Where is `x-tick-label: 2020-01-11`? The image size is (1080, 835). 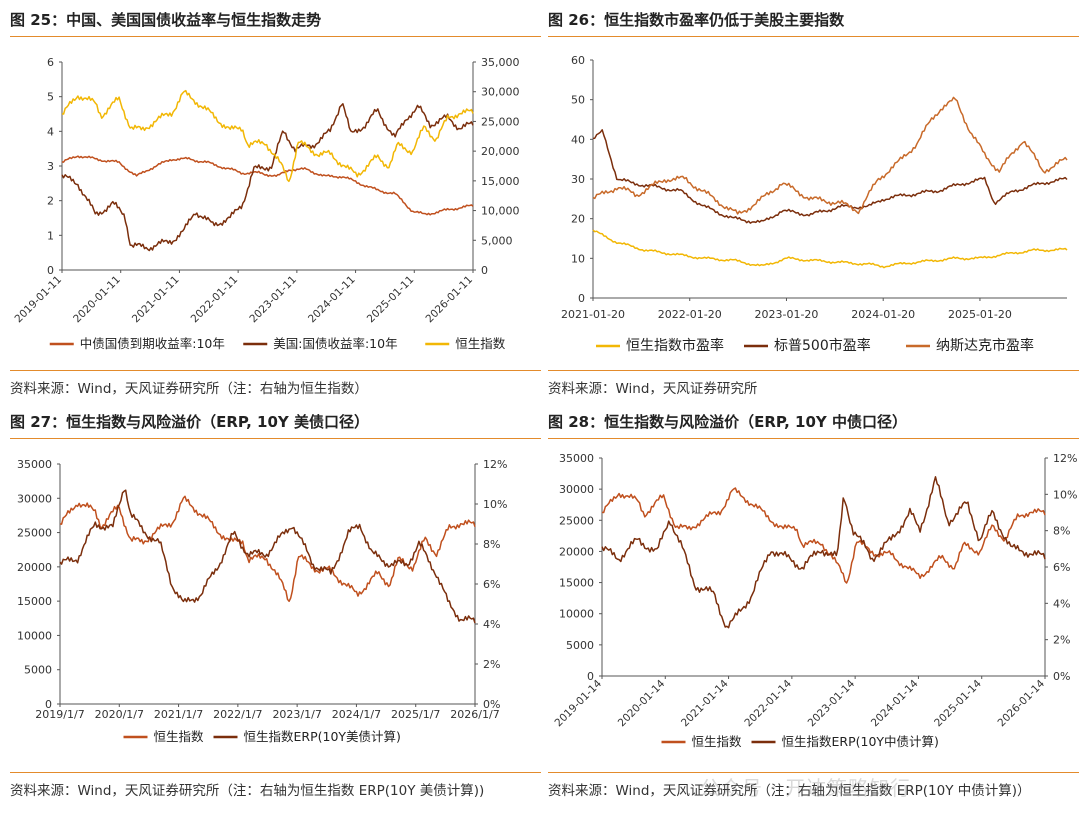
x-tick-label: 2020-01-11 is located at coordinates (97, 300).